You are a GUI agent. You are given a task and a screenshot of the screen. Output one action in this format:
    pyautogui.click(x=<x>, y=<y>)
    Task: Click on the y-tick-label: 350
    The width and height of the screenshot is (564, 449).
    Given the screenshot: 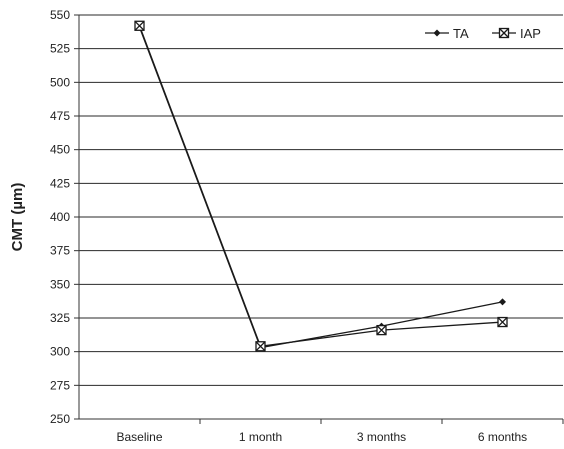 What is the action you would take?
    pyautogui.click(x=60, y=284)
    